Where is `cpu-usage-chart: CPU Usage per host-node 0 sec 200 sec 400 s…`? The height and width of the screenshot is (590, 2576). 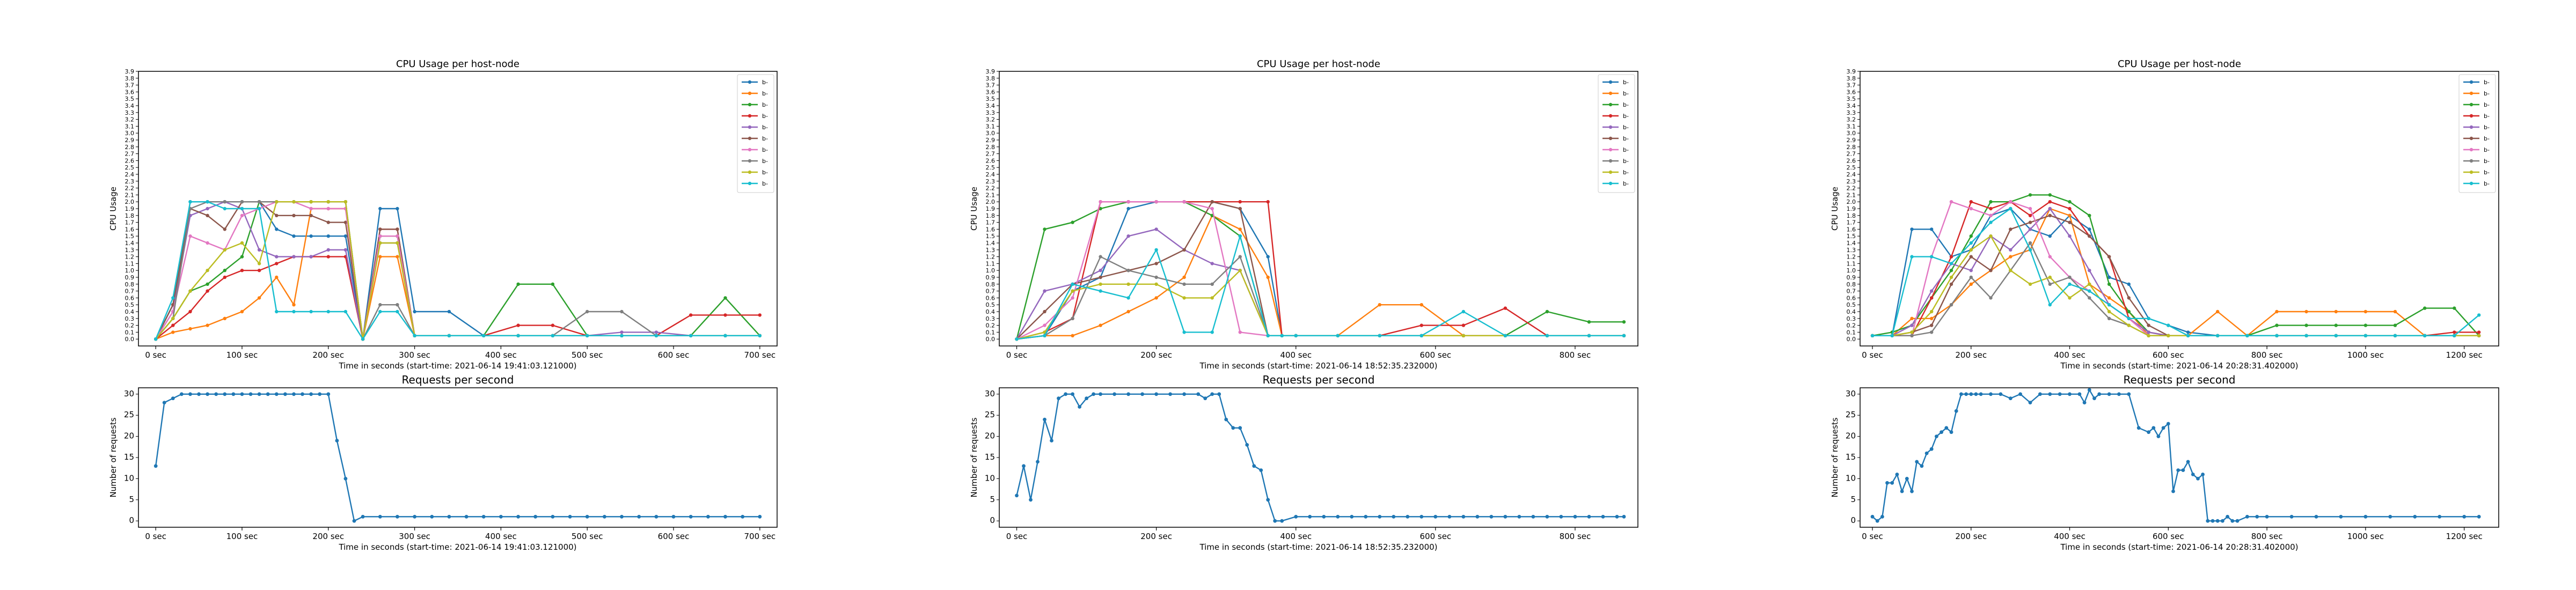
cpu-usage-chart: CPU Usage per host-node 0 sec 200 sec 400 s… is located at coordinates (2164, 214).